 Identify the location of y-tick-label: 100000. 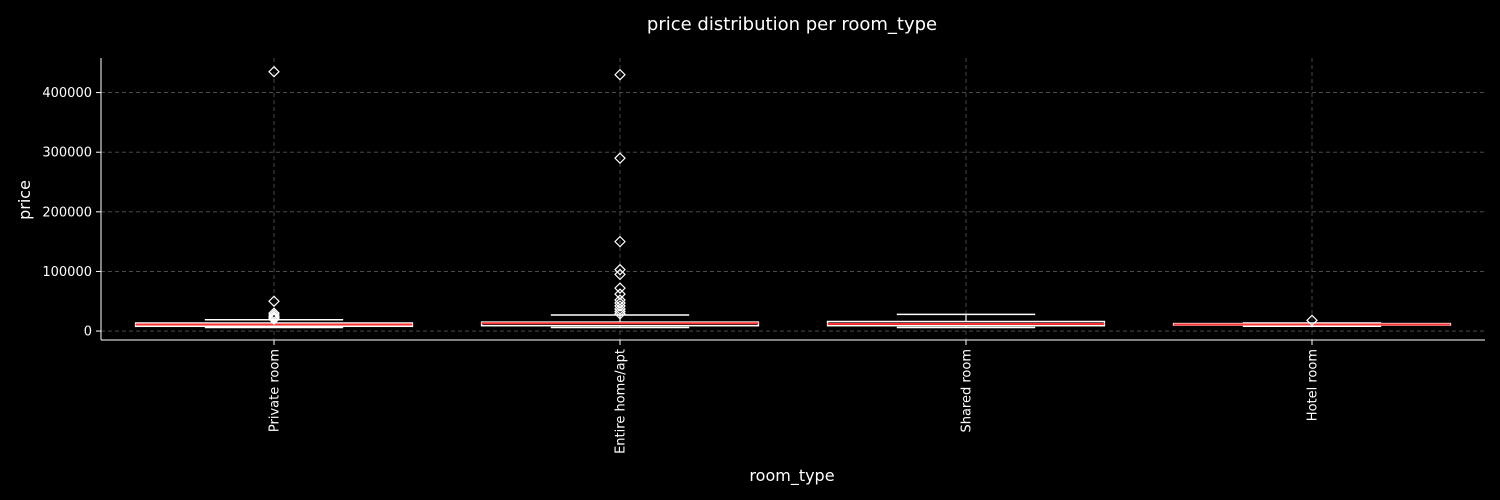
(67, 272).